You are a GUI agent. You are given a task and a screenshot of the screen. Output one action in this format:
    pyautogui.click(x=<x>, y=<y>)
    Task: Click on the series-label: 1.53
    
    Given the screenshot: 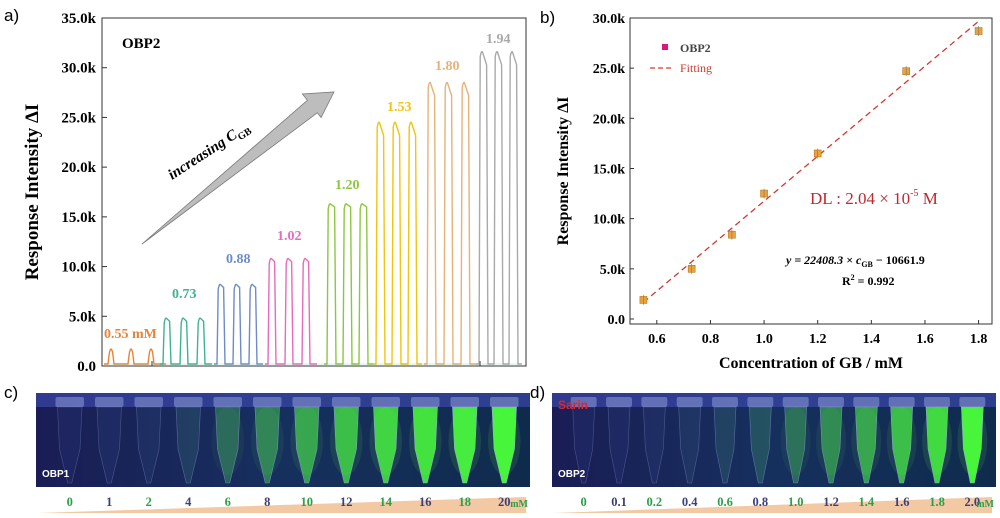 What is the action you would take?
    pyautogui.click(x=399, y=107)
    